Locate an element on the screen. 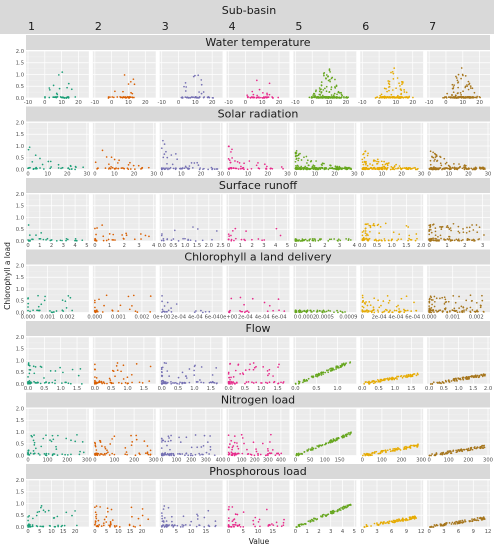 The image size is (494, 550). y-tick-label: 1.5 is located at coordinates (20, 135).